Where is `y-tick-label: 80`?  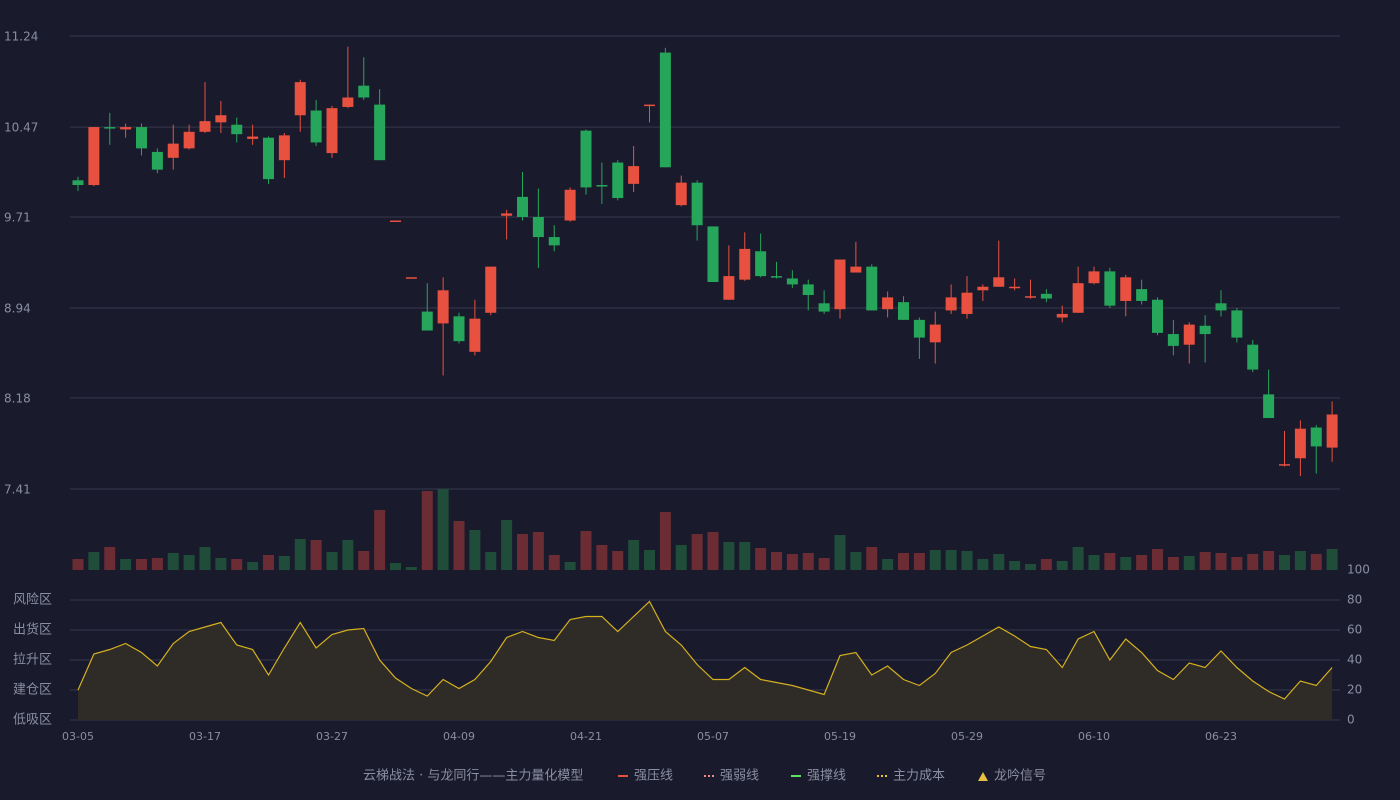
y-tick-label: 80 is located at coordinates (1354, 600).